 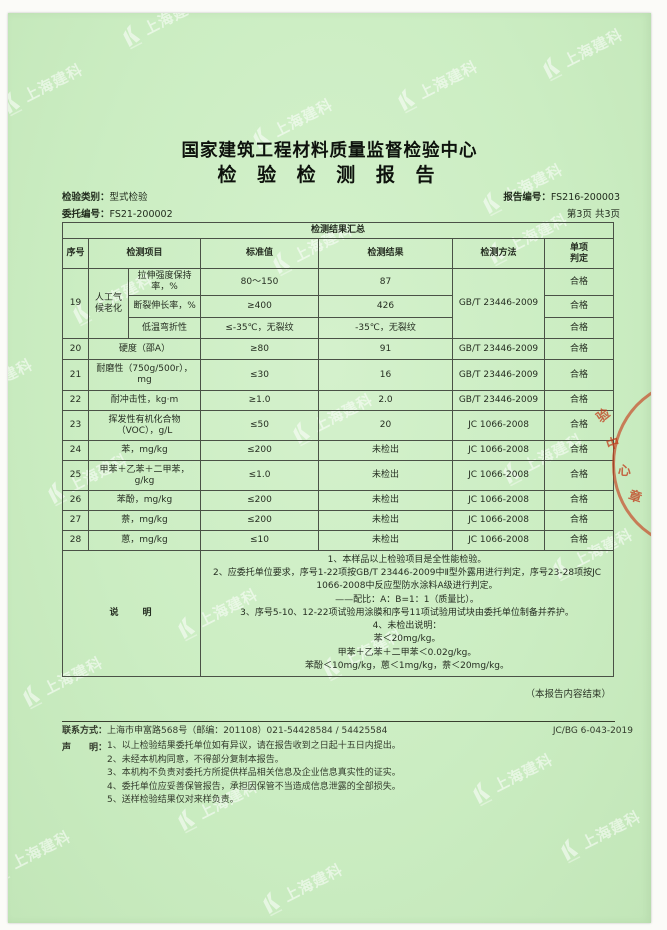 I want to click on col-header-verdict: 单项 判定, so click(x=579, y=253).